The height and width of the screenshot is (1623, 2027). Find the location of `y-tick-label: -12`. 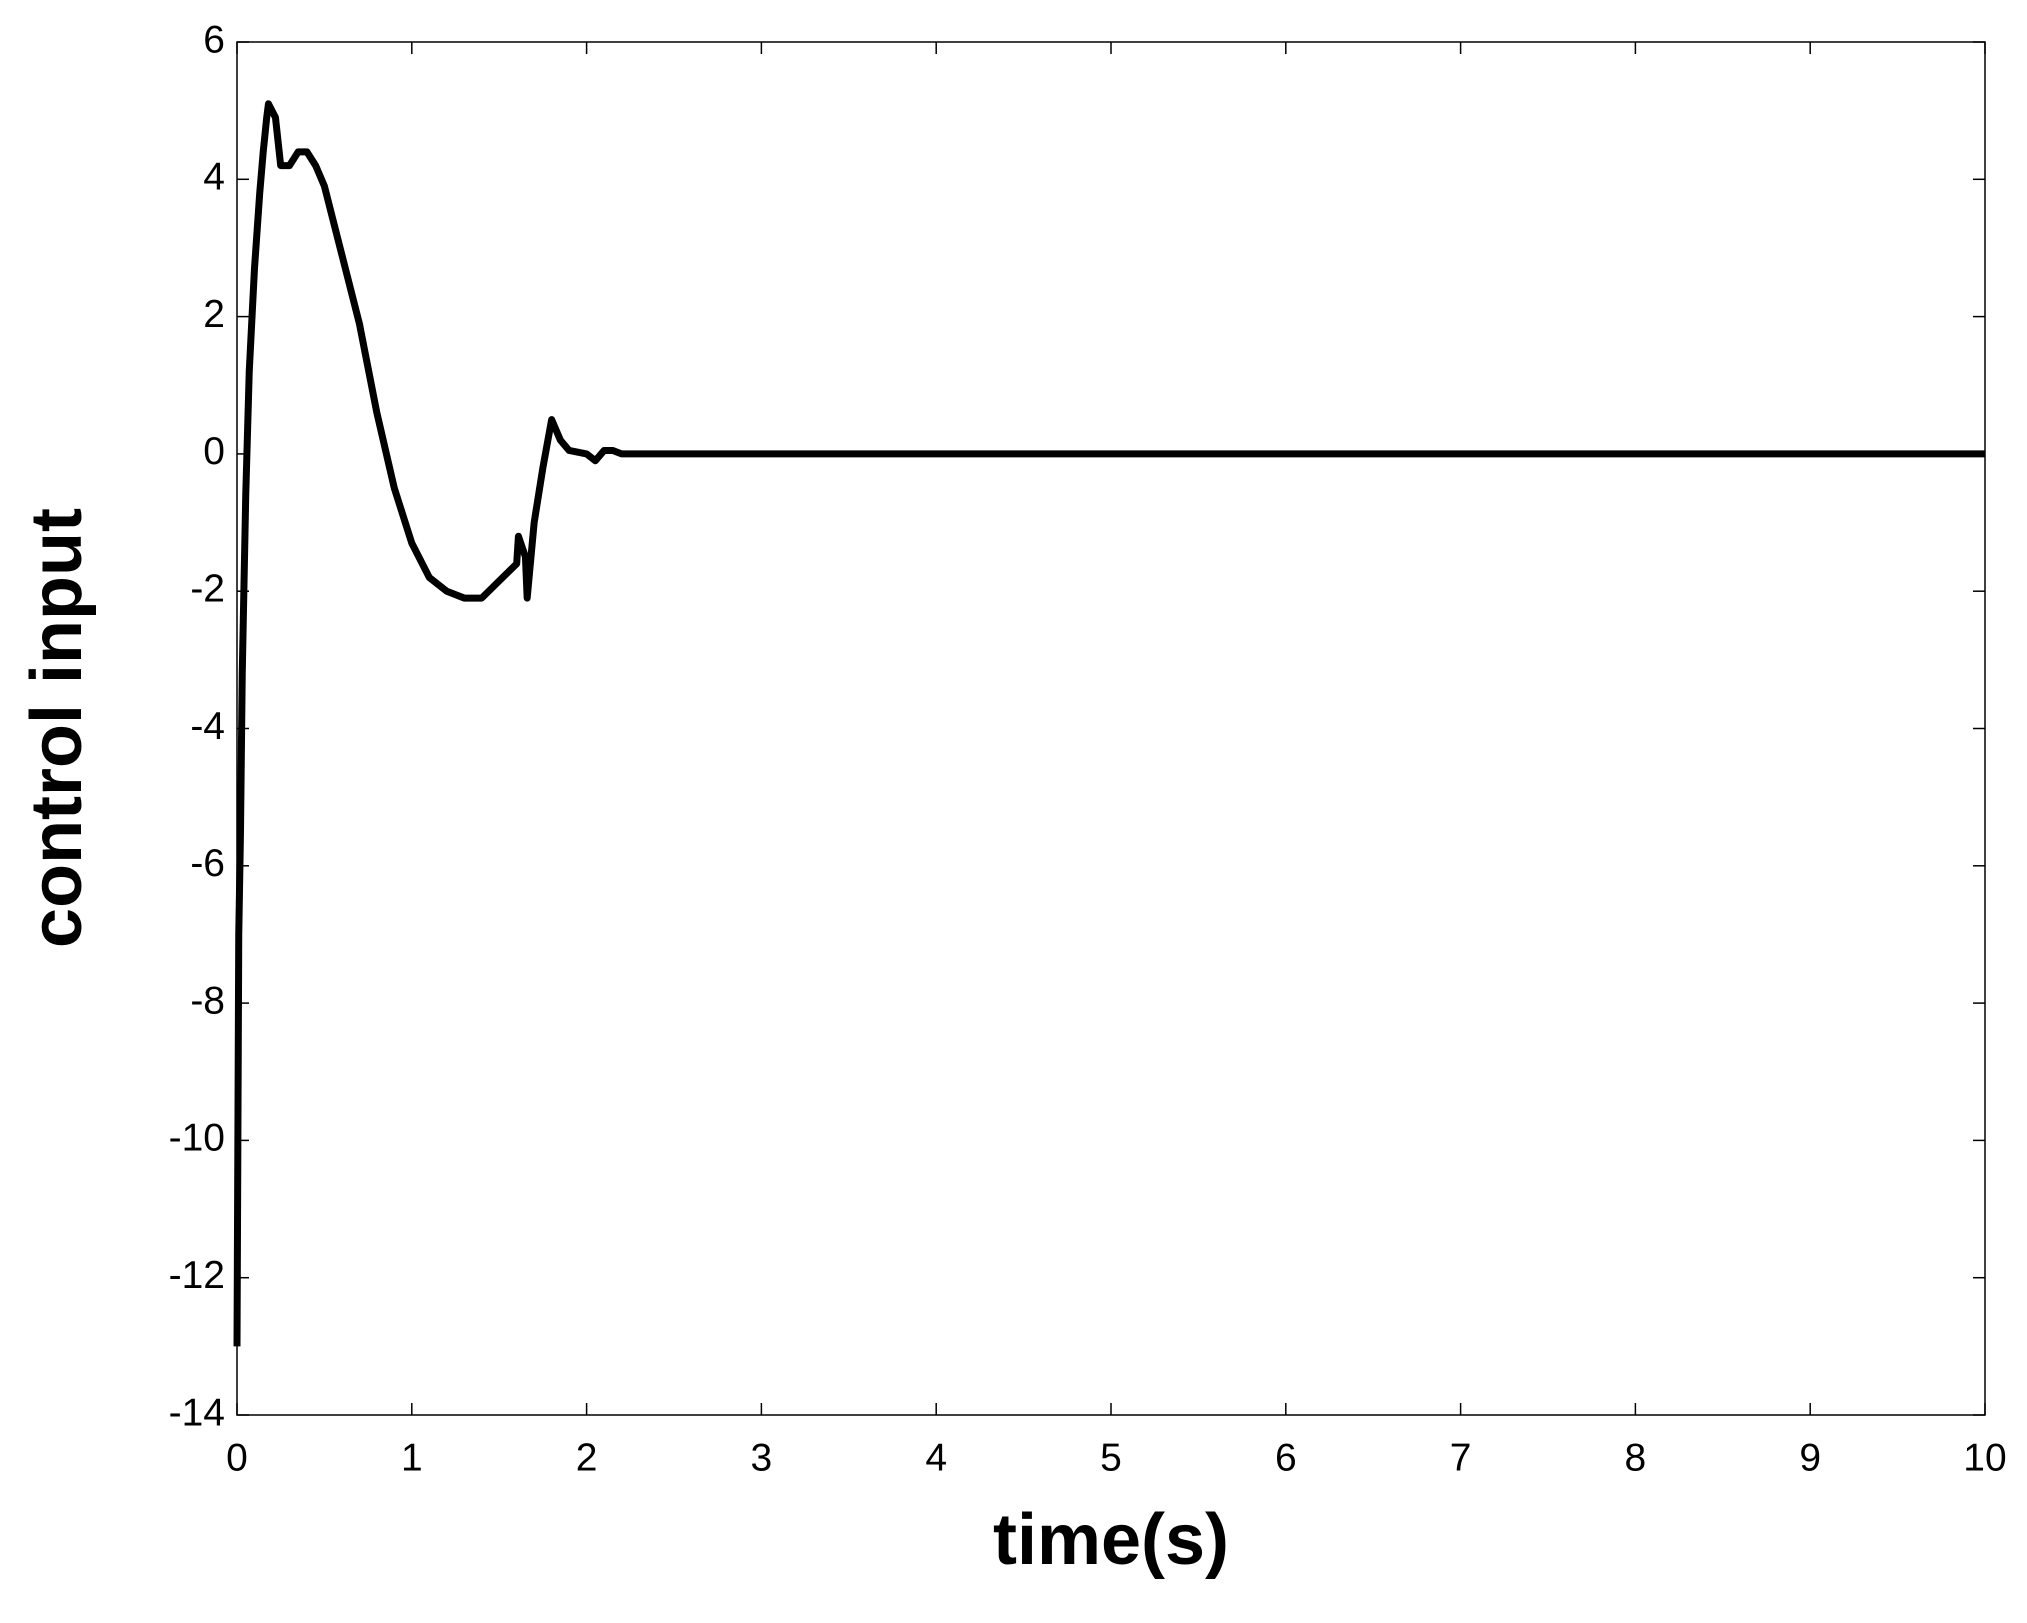

y-tick-label: -12 is located at coordinates (197, 1275).